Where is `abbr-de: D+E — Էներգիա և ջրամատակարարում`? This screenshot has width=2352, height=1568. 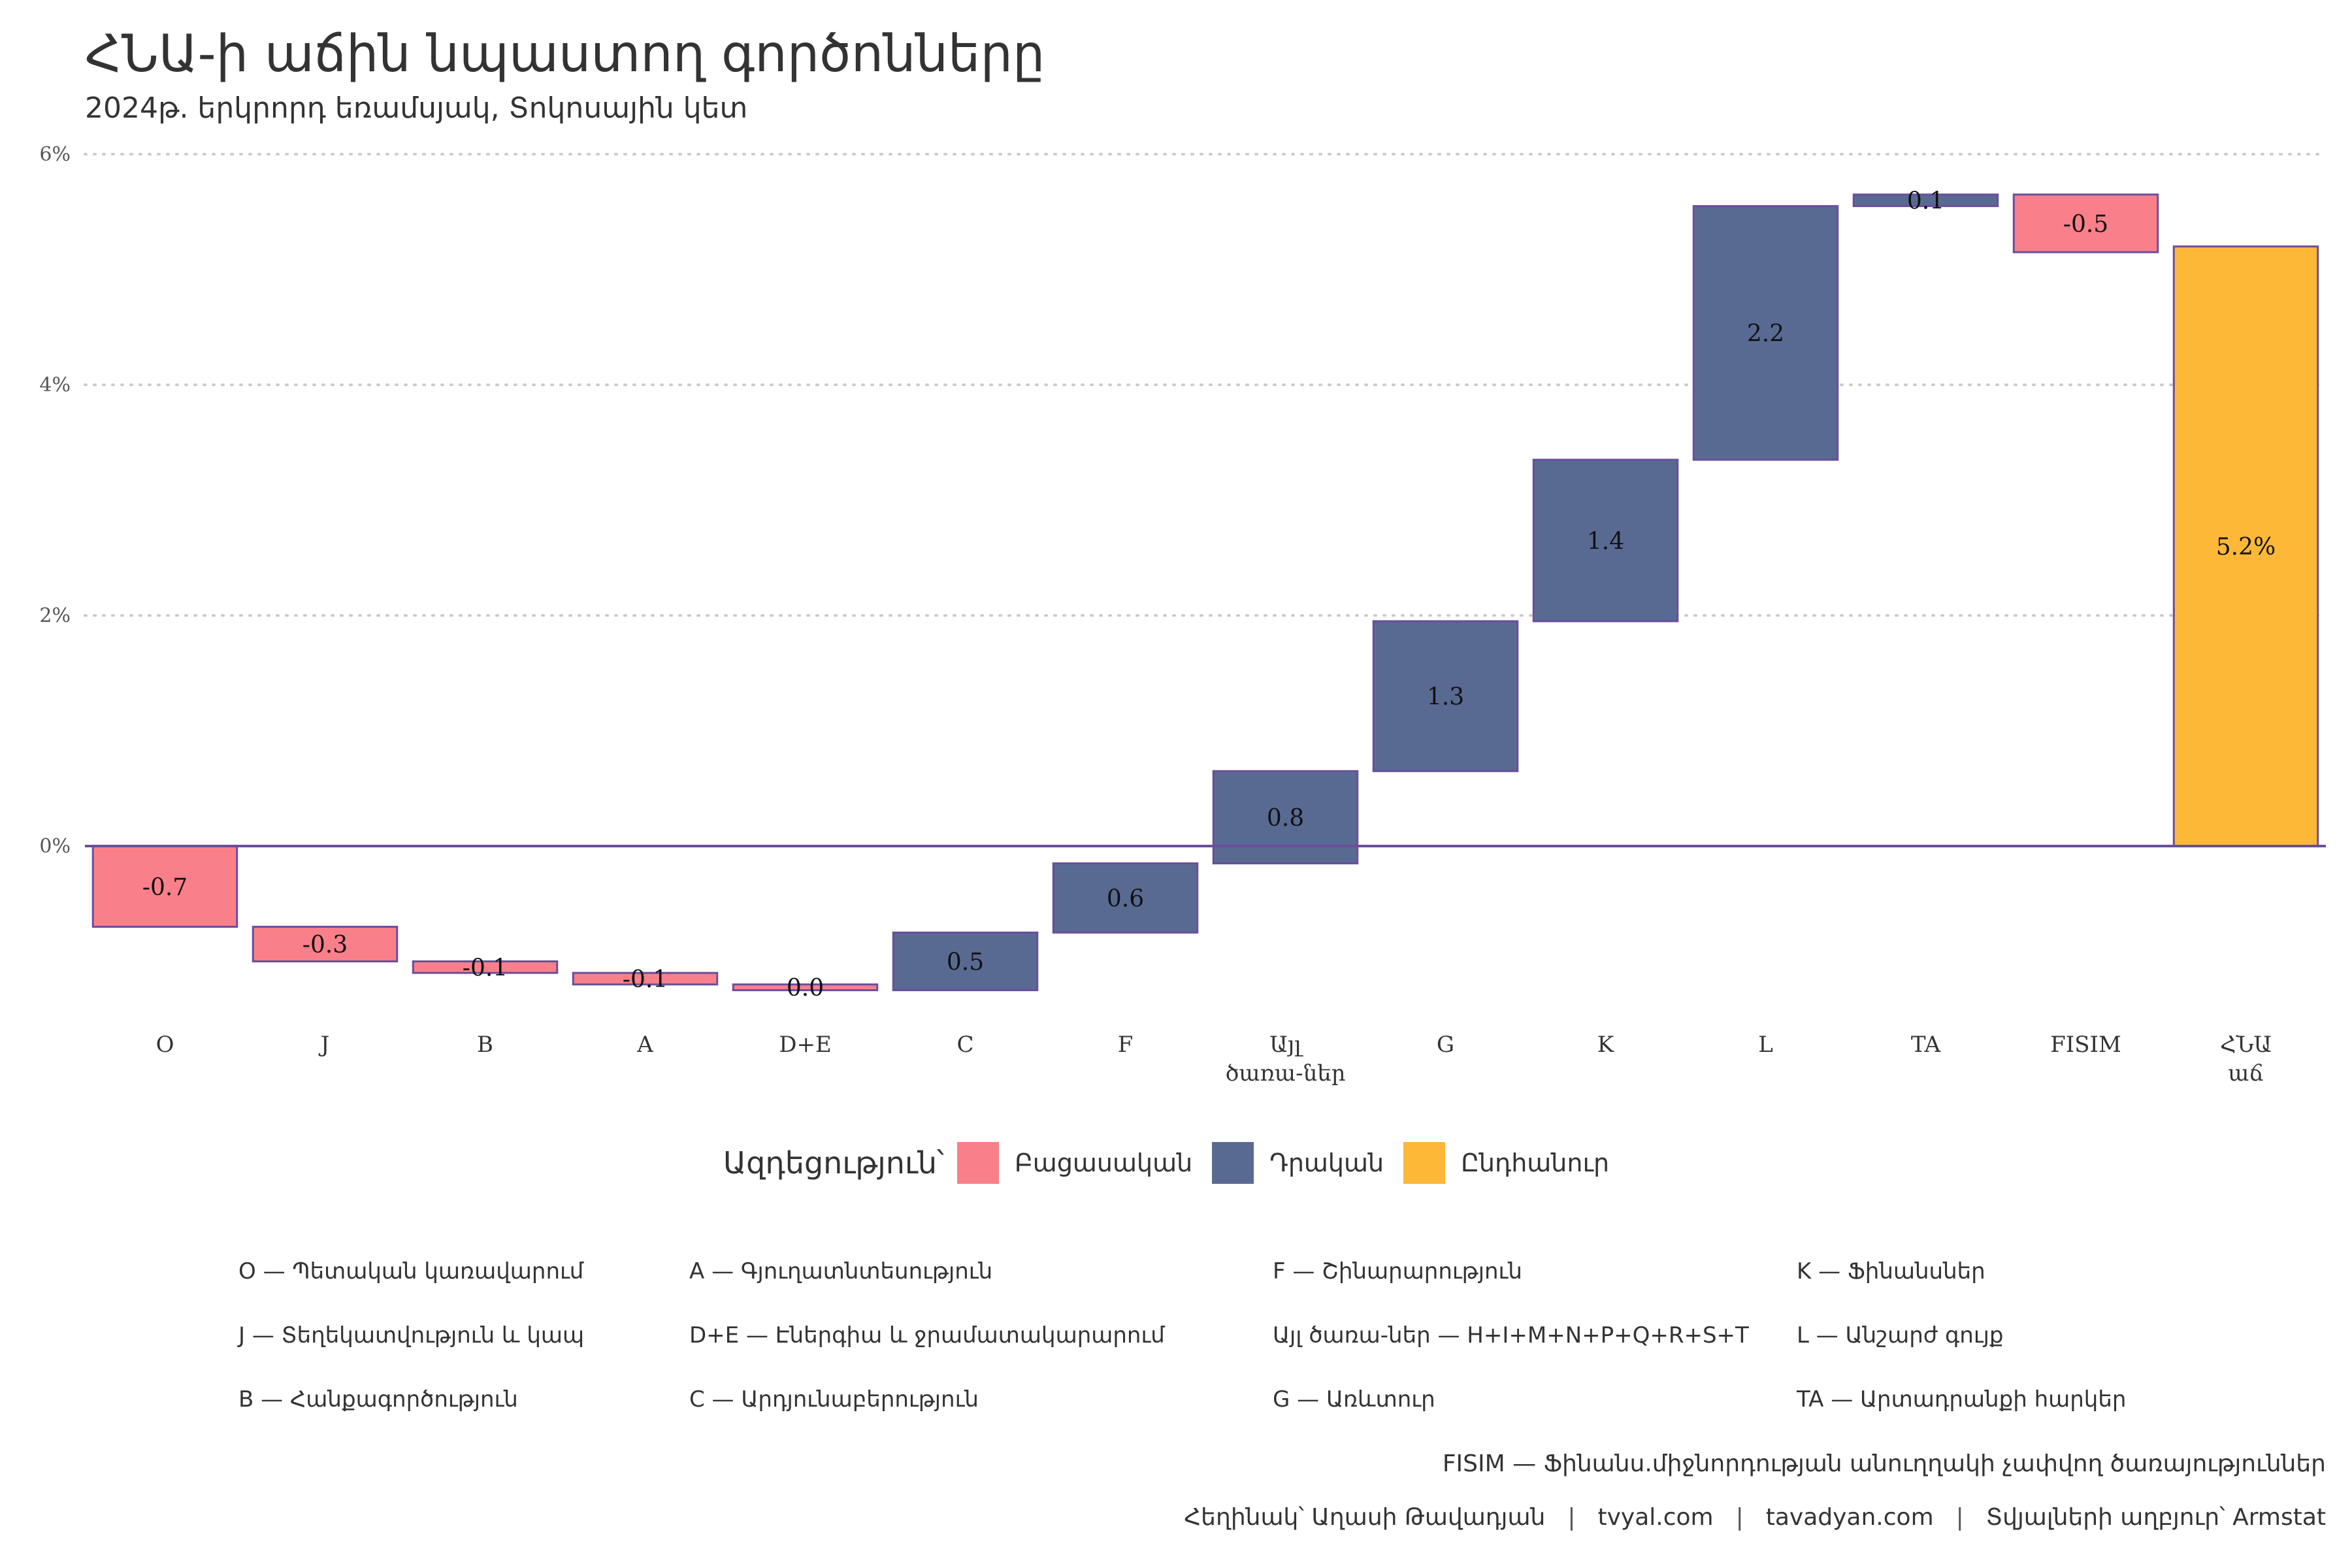 abbr-de: D+E — Էներգիա և ջրամատակարարում is located at coordinates (927, 1335).